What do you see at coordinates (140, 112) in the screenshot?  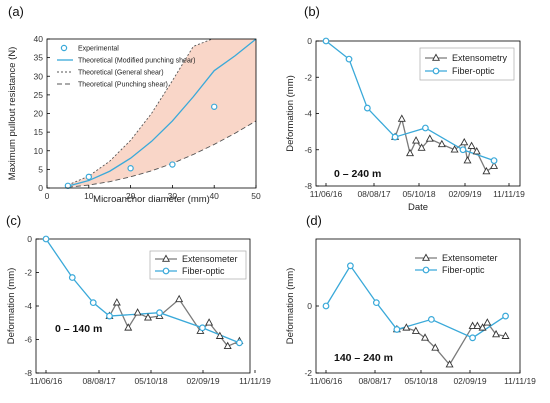 I see `series-general-shear-line` at bounding box center [140, 112].